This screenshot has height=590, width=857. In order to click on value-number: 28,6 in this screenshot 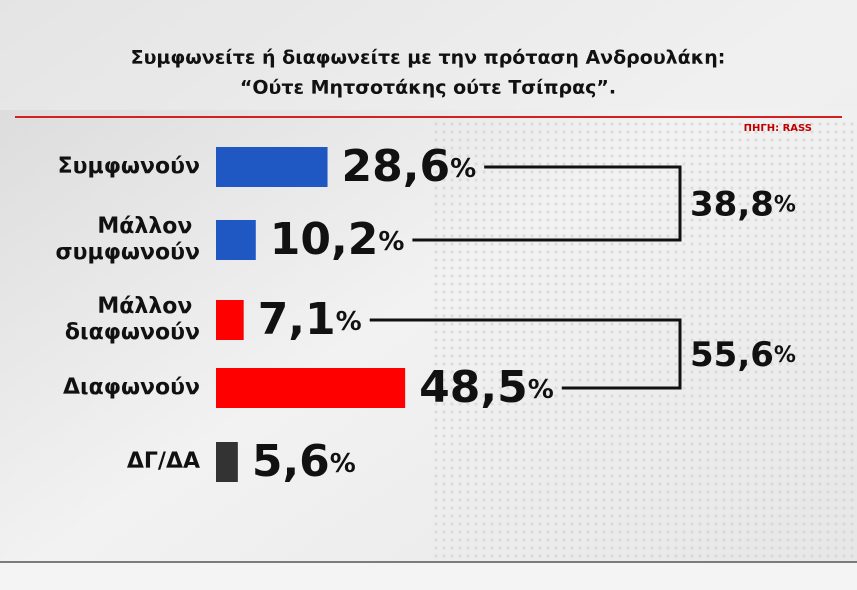, I will do `click(396, 166)`.